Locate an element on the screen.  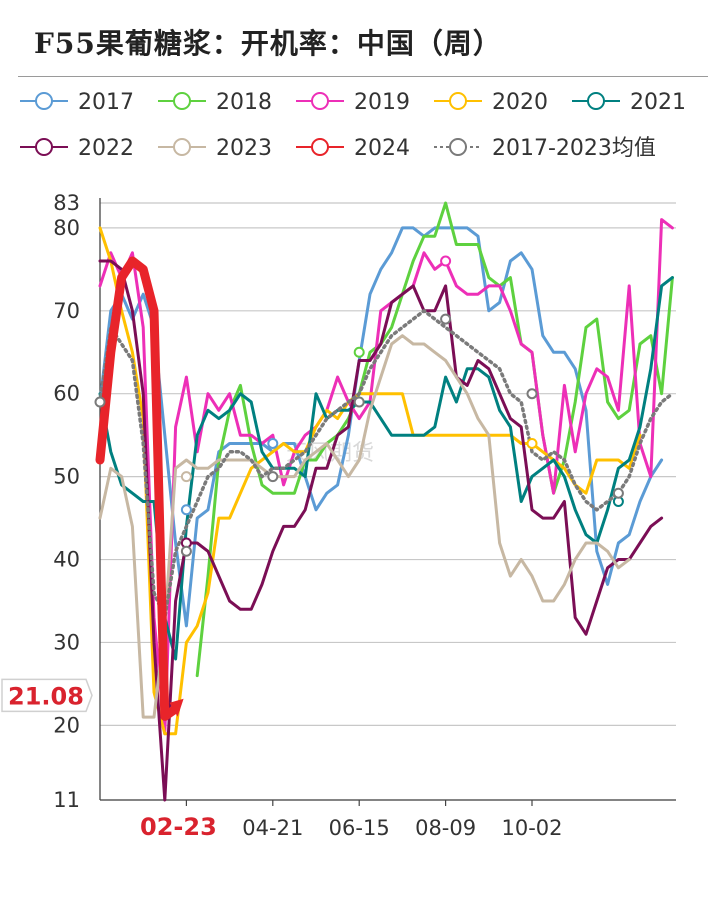
legend-label: 2018 is located at coordinates (244, 102).